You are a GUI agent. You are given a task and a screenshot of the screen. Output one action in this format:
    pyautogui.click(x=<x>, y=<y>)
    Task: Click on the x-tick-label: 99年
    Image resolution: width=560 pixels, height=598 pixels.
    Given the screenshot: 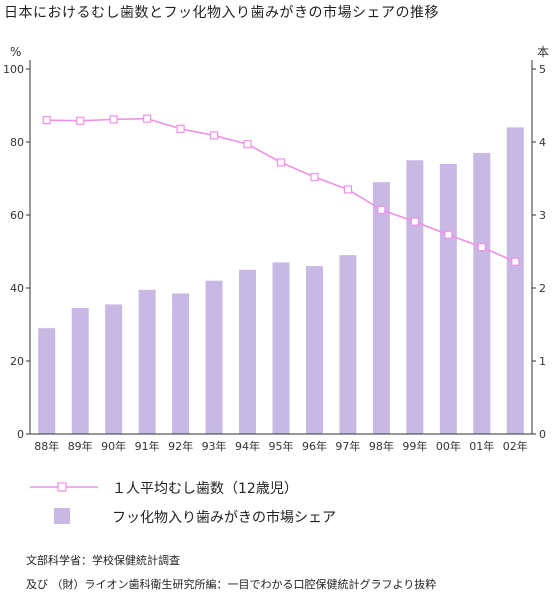 What is the action you would take?
    pyautogui.click(x=414, y=446)
    